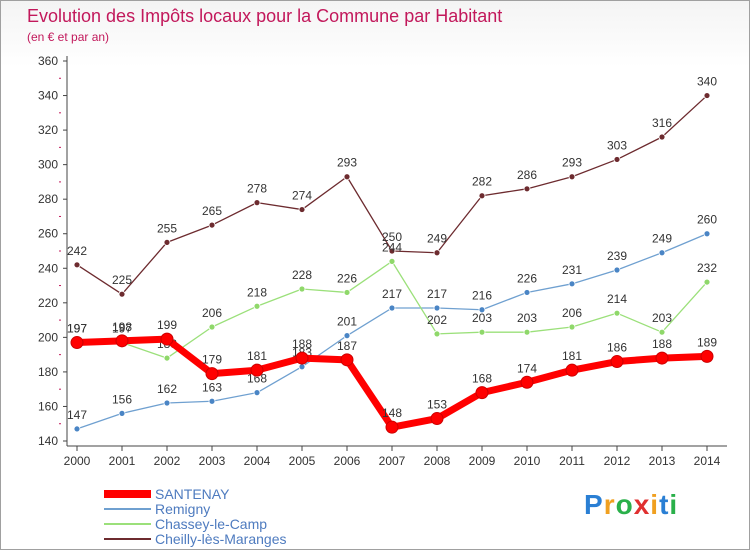  I want to click on data-label-santenay: 181, so click(572, 356).